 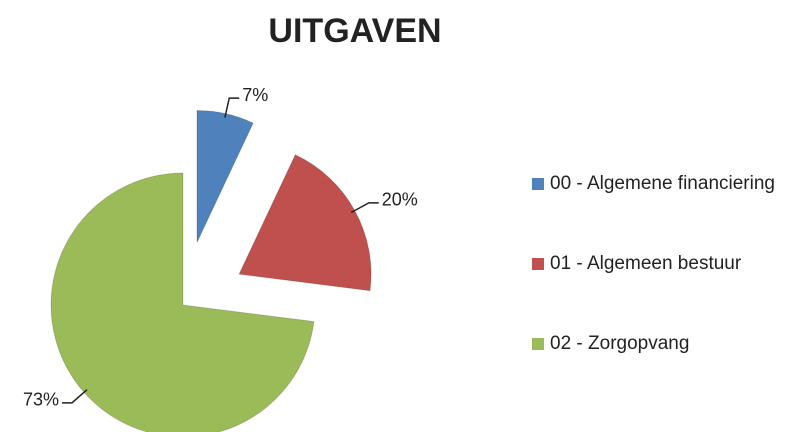 What do you see at coordinates (662, 183) in the screenshot?
I see `legend-label: 00 - Algemene financiering` at bounding box center [662, 183].